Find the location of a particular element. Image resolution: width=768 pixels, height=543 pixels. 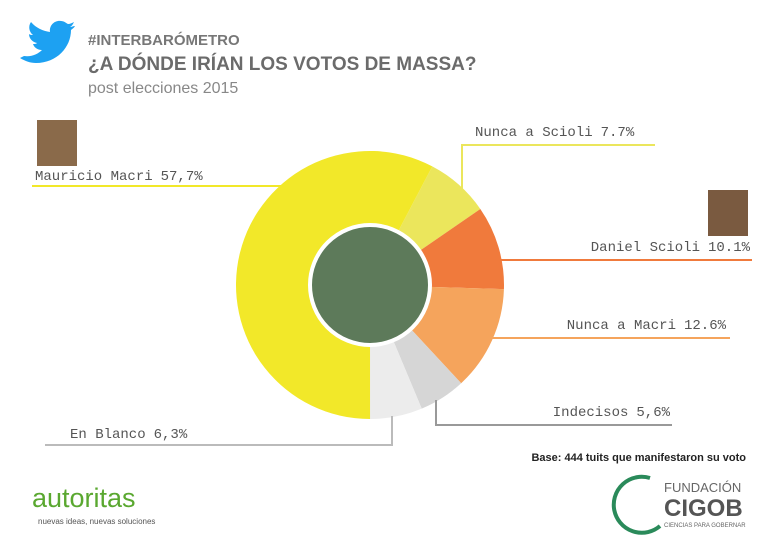

subtitle: post elecciones 2015 is located at coordinates (163, 88).